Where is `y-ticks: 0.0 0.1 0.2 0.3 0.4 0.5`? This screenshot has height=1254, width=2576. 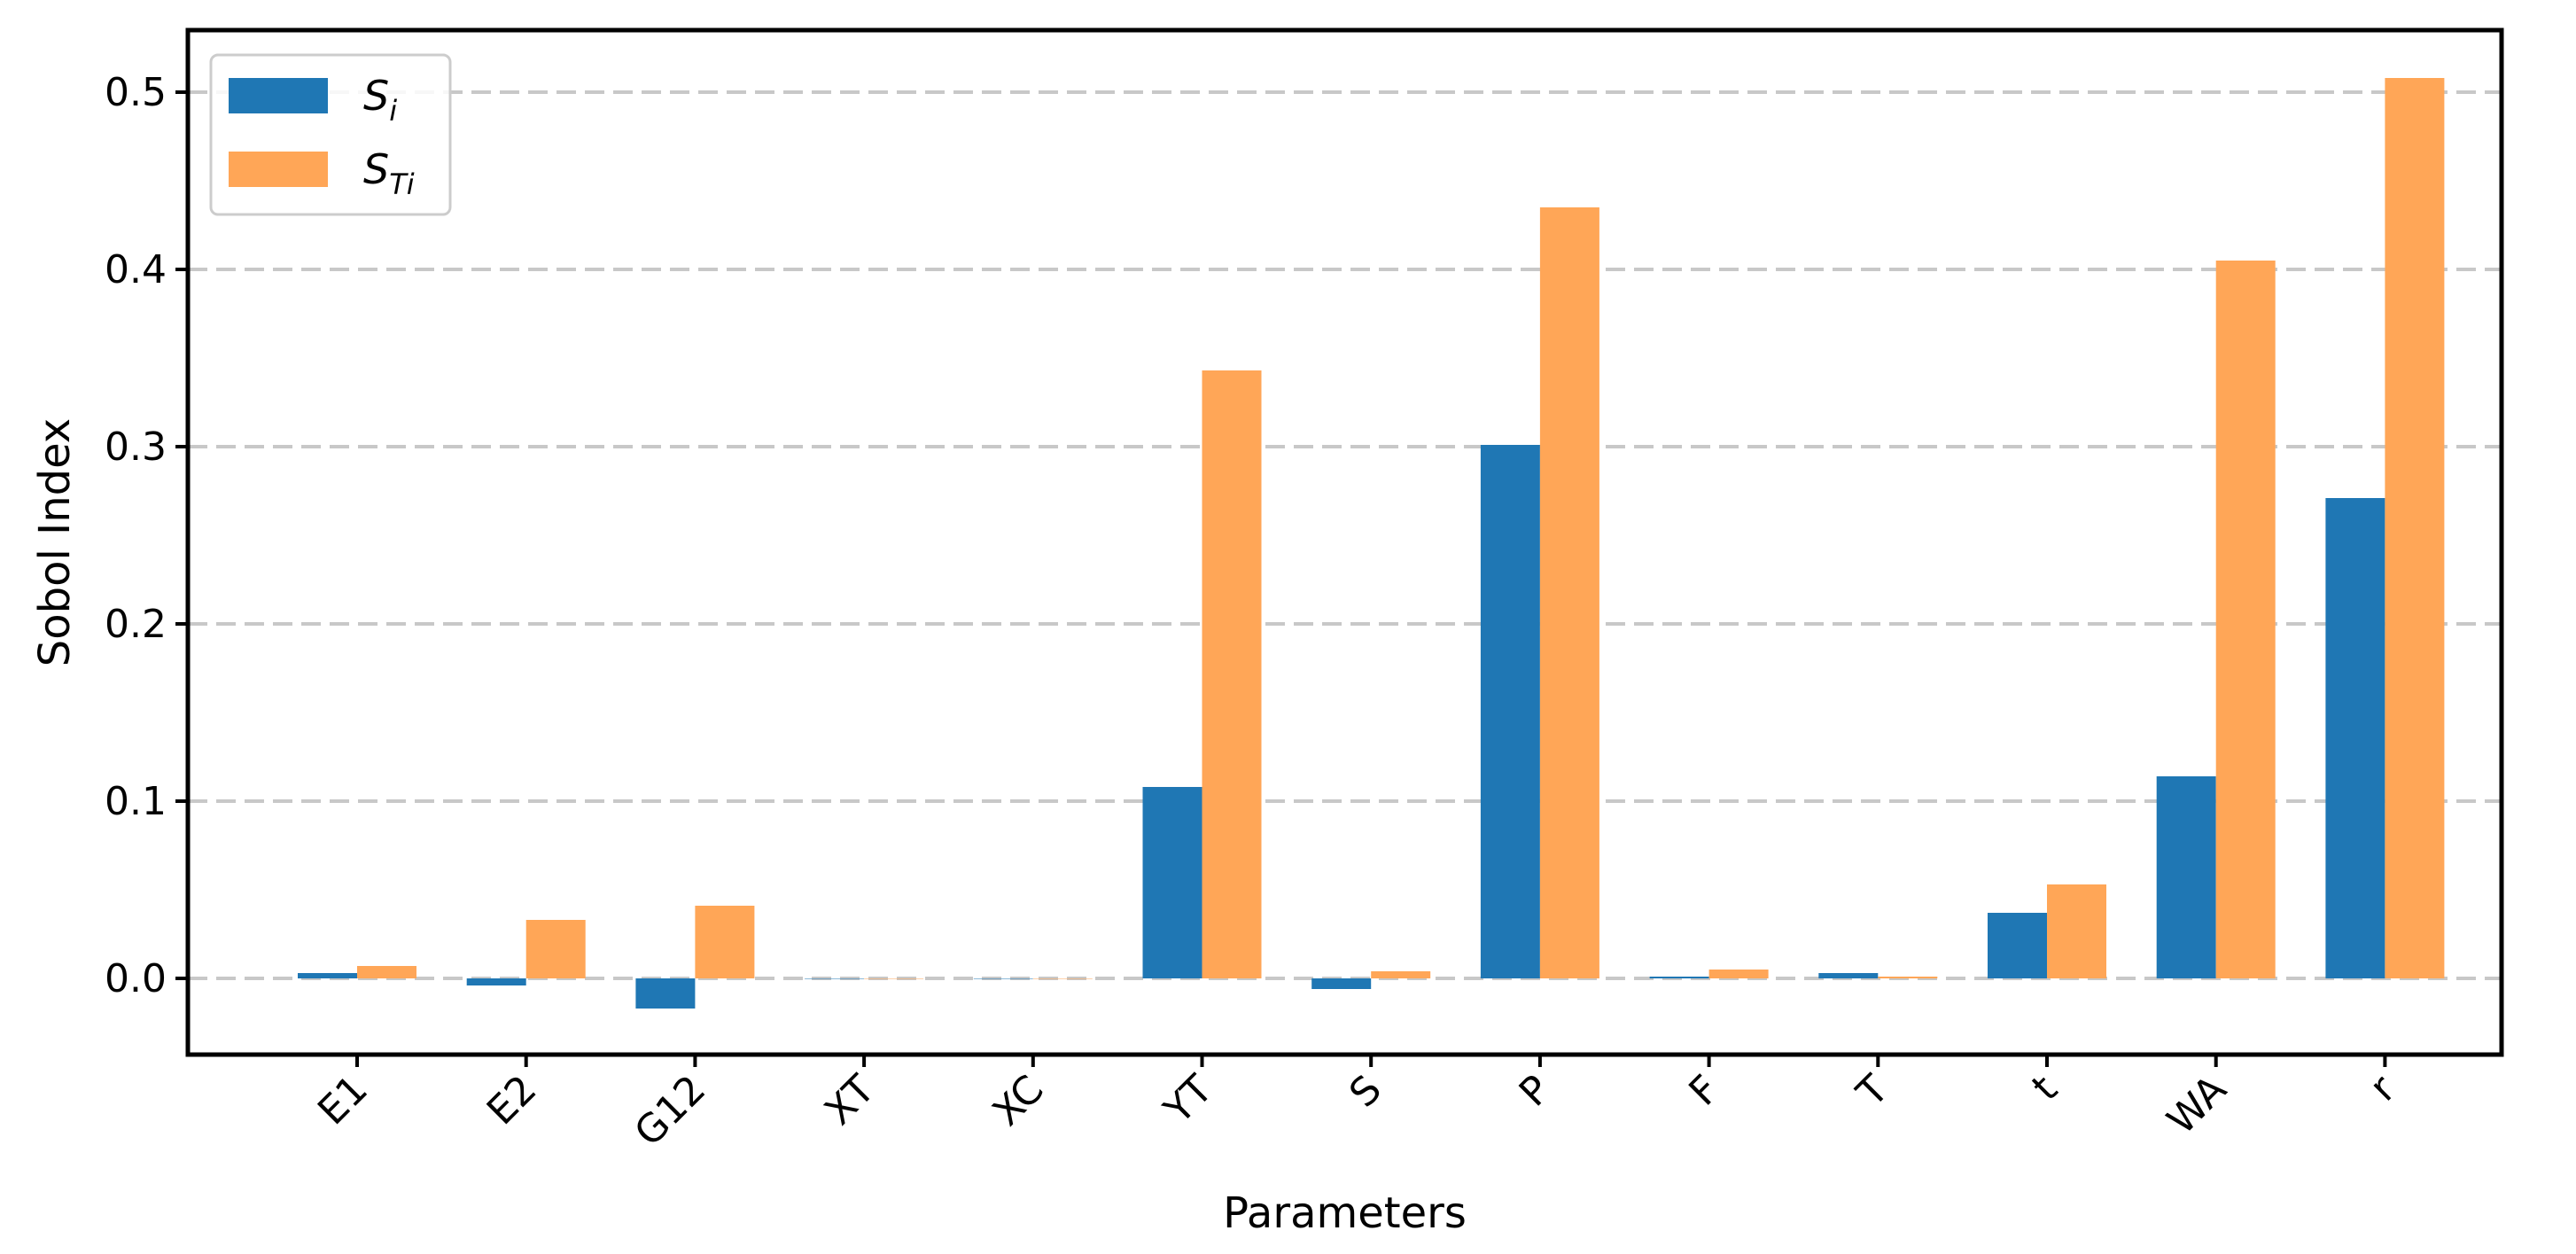 y-ticks: 0.0 0.1 0.2 0.3 0.4 0.5 is located at coordinates (147, 536).